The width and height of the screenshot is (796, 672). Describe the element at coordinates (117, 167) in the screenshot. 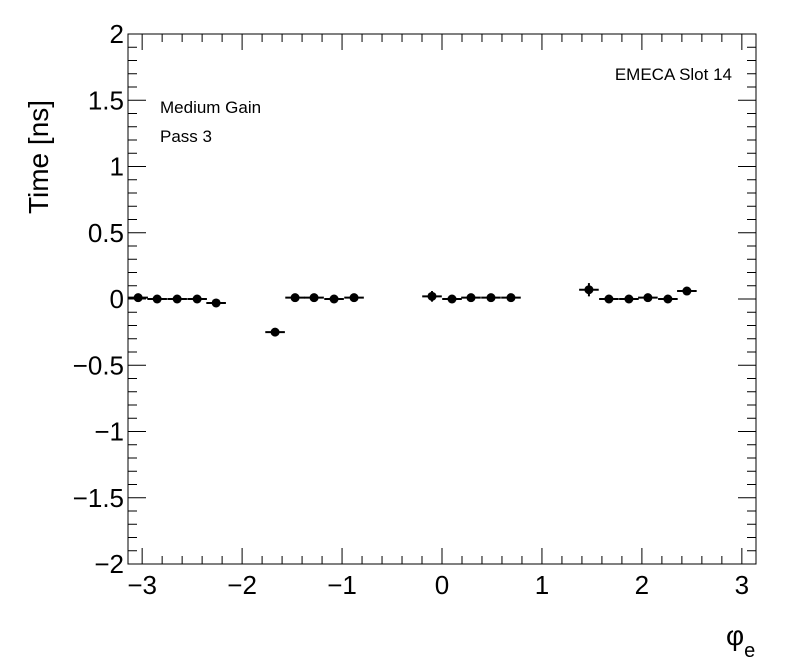

I see `y-tick-label: 1` at that location.